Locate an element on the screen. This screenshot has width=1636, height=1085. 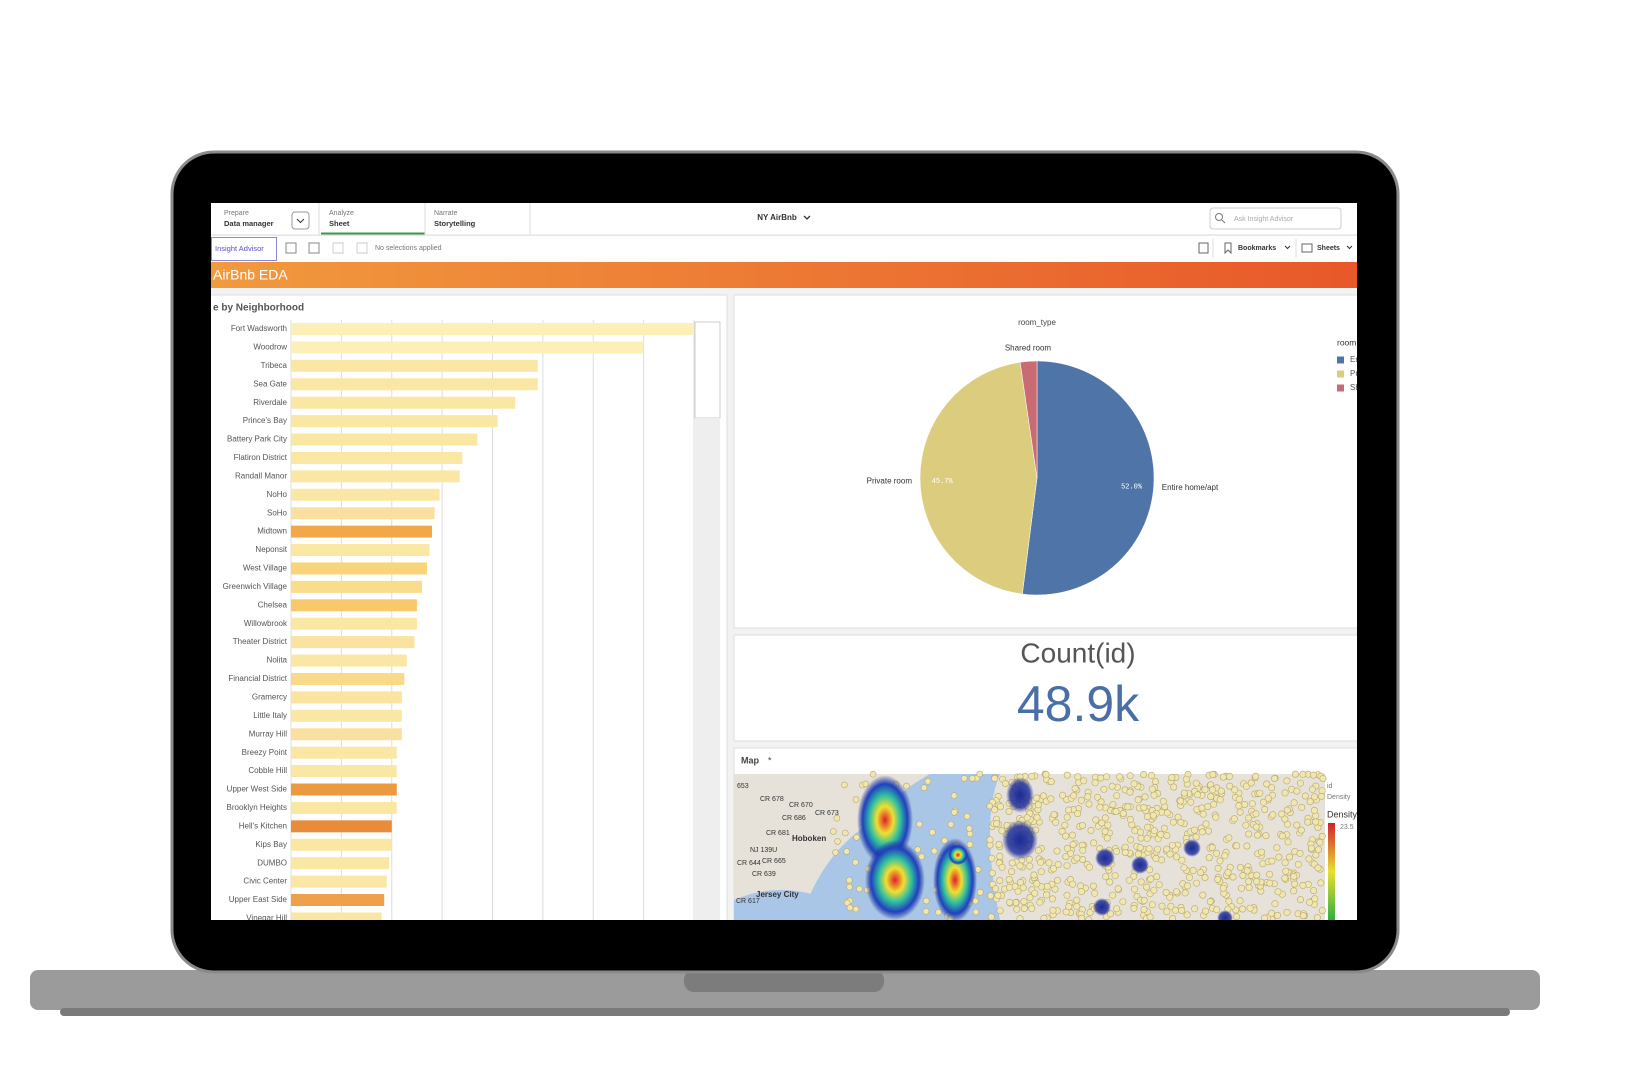
map-menu: * is located at coordinates (770, 760).